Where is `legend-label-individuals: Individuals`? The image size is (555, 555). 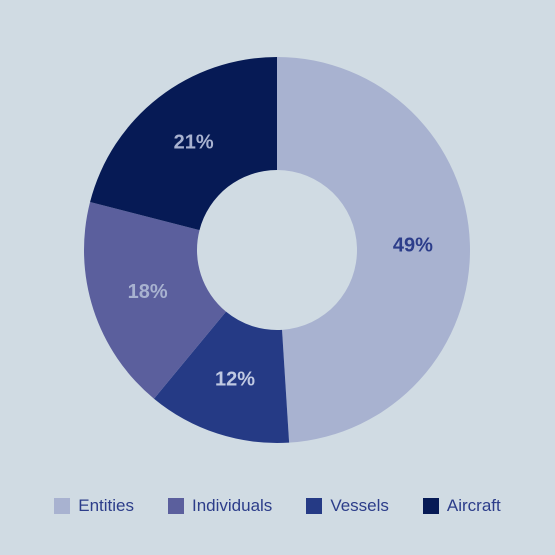
legend-label-individuals: Individuals is located at coordinates (232, 505).